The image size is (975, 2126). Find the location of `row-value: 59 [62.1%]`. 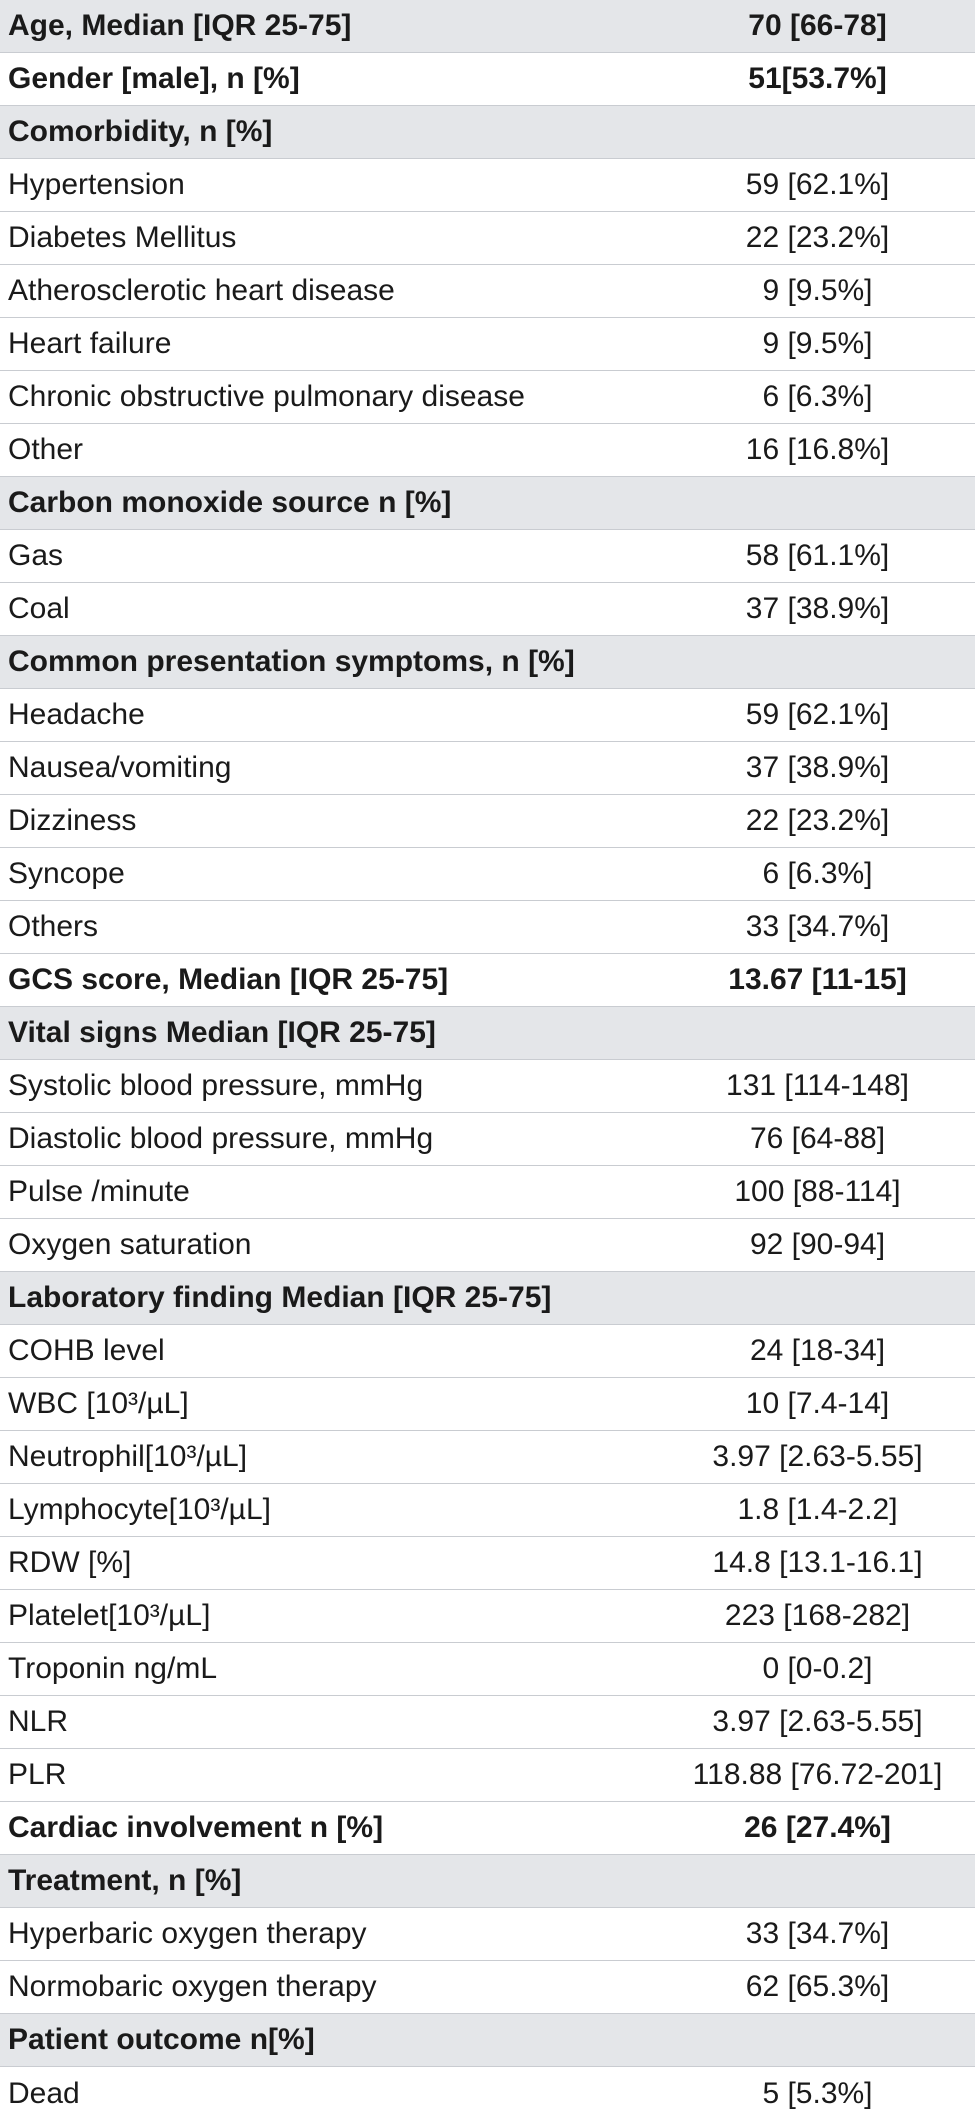

row-value: 59 [62.1%] is located at coordinates (817, 185).